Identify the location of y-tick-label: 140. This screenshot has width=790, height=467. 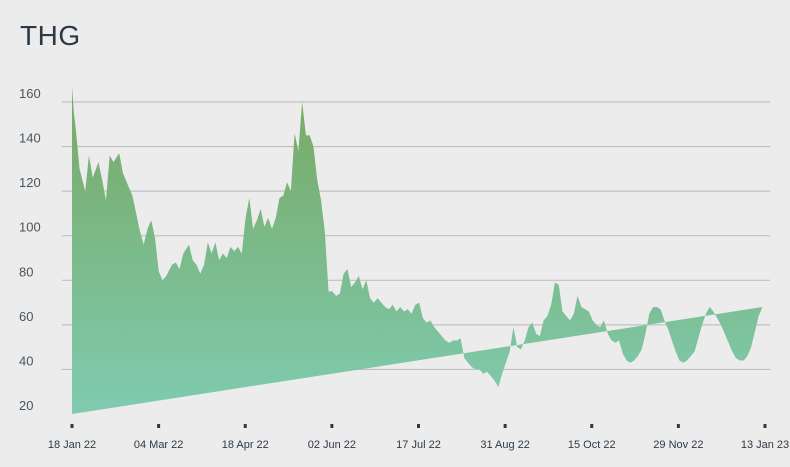
(30, 138).